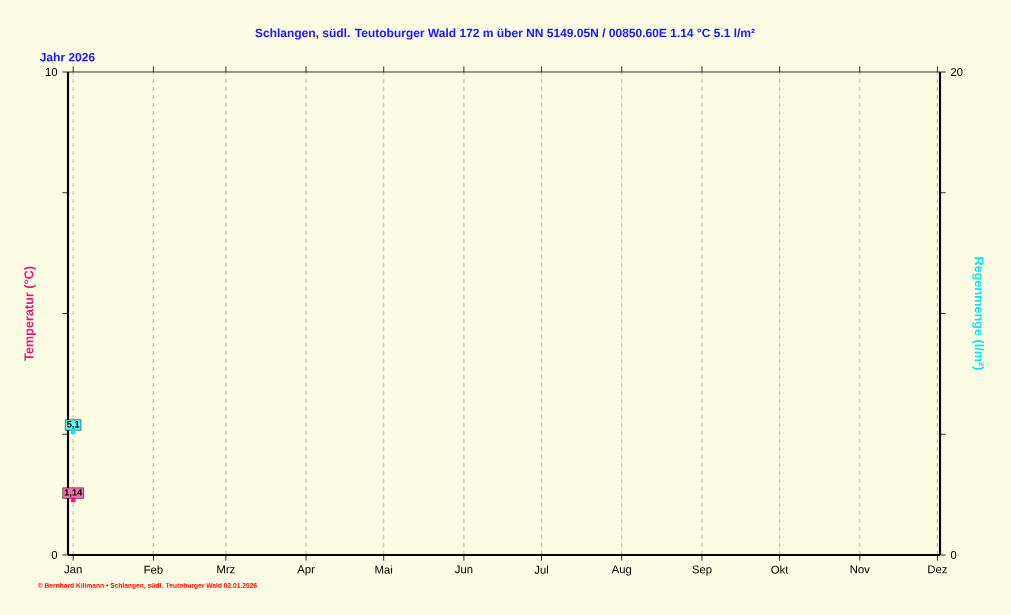  Describe the element at coordinates (73, 569) in the screenshot. I see `x-tick-label: Jan` at that location.